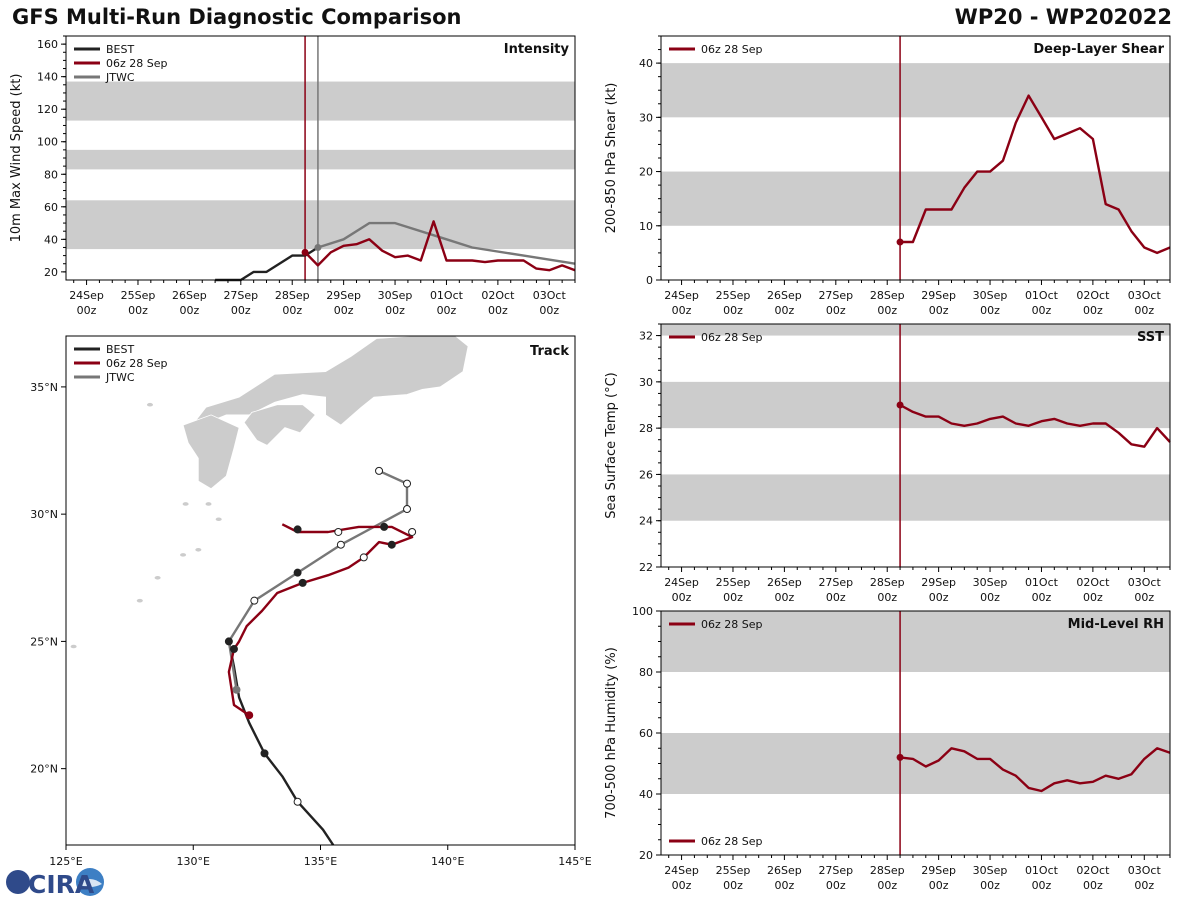 This screenshot has width=1200, height=900. I want to click on x-tick-day: 28Sep, so click(887, 582).